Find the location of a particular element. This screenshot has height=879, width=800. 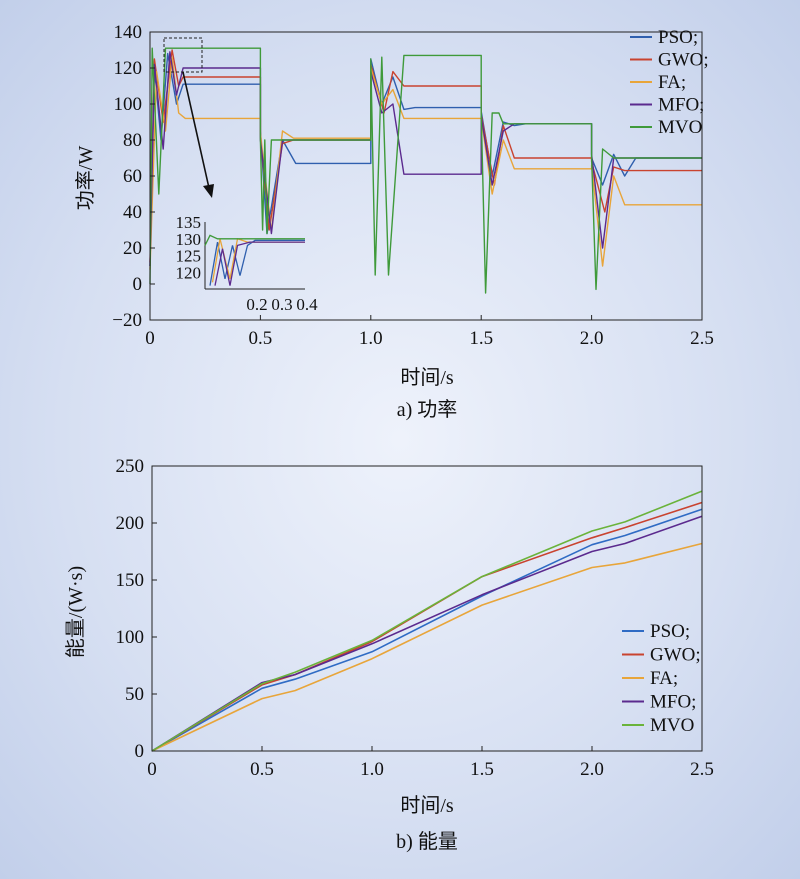

power-legend: PSO;GWO;FA;MFO;MVO is located at coordinates (669, 82).